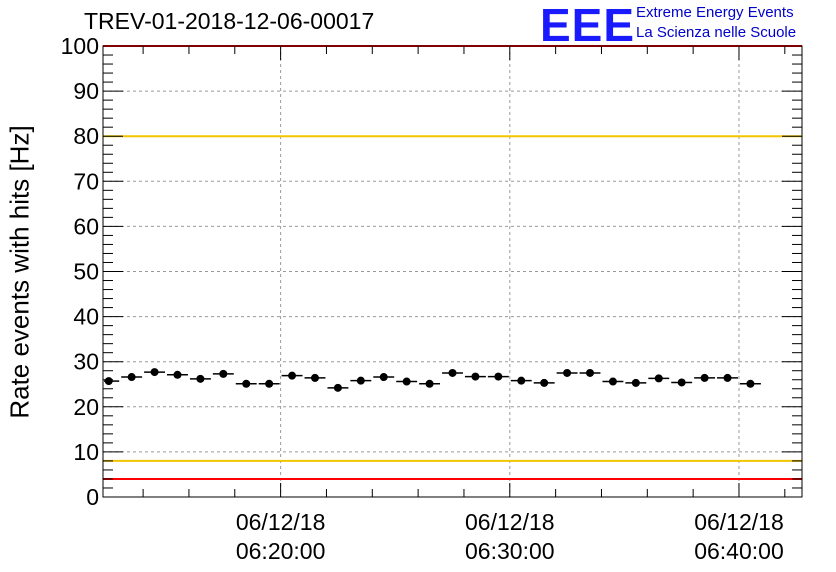 This screenshot has width=836, height=572. Describe the element at coordinates (86, 181) in the screenshot. I see `y-tick-label: 70` at that location.